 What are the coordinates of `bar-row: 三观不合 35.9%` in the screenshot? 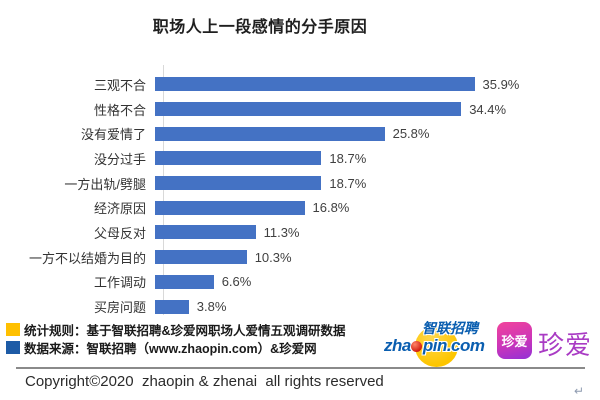 It's located at (300, 84).